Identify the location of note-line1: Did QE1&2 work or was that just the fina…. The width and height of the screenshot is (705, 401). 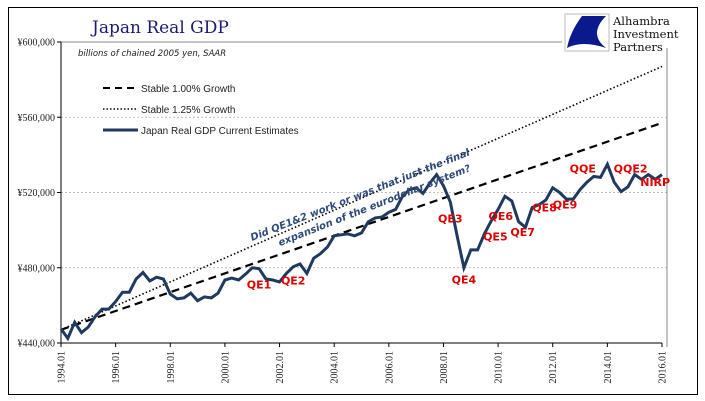
(360, 195).